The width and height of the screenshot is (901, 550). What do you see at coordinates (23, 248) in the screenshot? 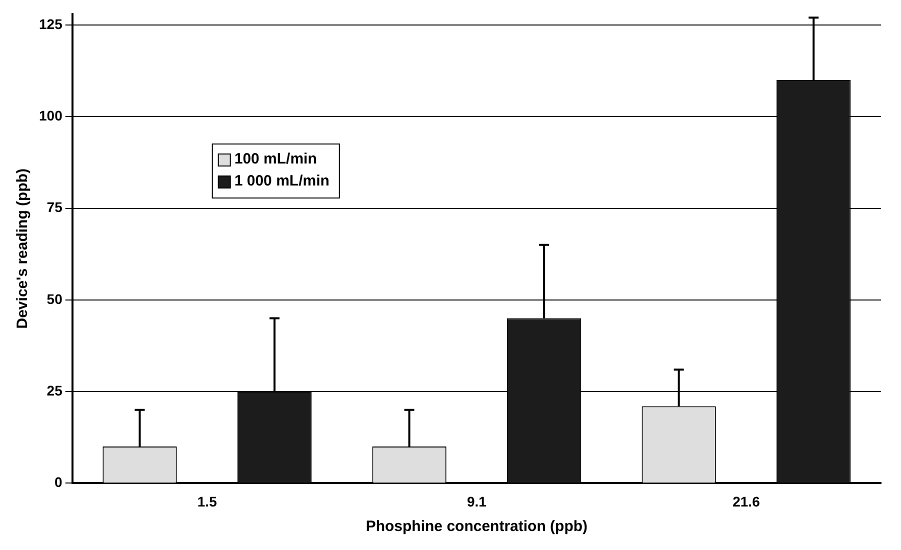
I see `y-axis-title: Device's reading (ppb)` at bounding box center [23, 248].